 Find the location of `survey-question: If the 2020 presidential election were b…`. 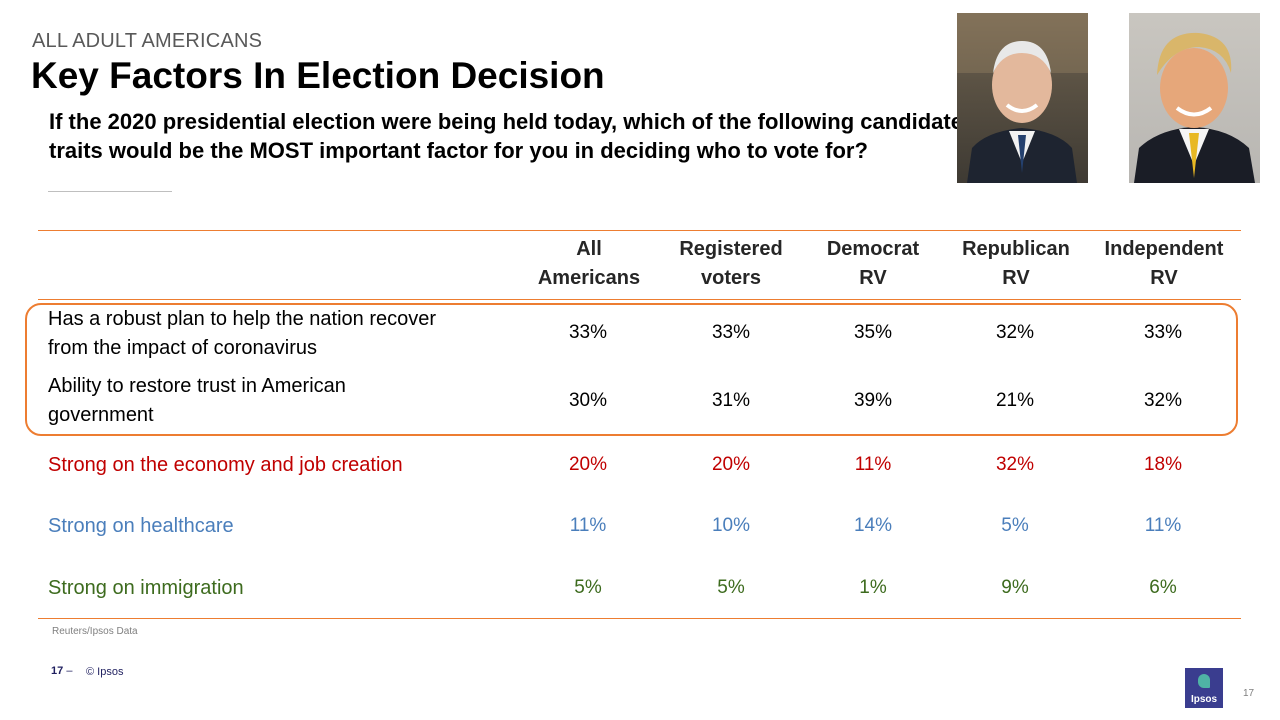

survey-question: If the 2020 presidential election were b… is located at coordinates (506, 136).